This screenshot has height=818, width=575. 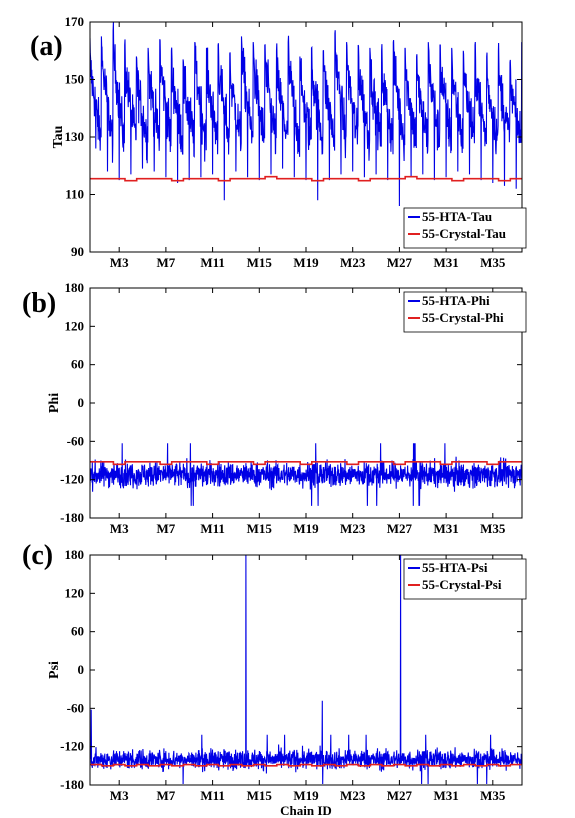 What do you see at coordinates (75, 136) in the screenshot?
I see `y-tick-label: 130` at bounding box center [75, 136].